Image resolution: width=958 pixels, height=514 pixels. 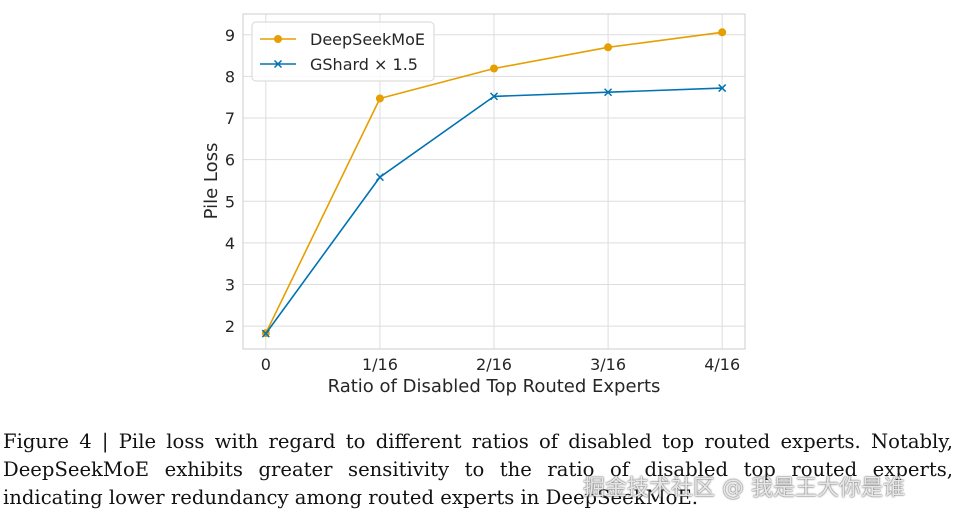 What do you see at coordinates (494, 386) in the screenshot?
I see `x-axis-label: Ratio of Disabled Top Routed Experts` at bounding box center [494, 386].